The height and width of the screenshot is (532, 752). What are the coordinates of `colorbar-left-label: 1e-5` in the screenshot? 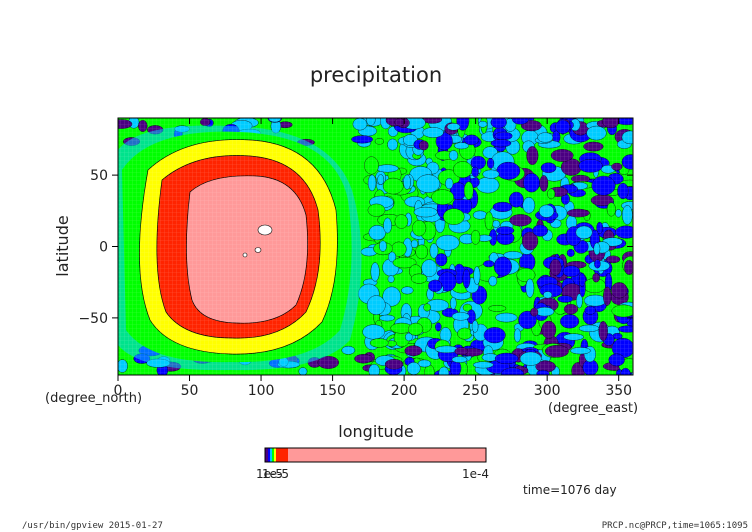 It's located at (269, 474).